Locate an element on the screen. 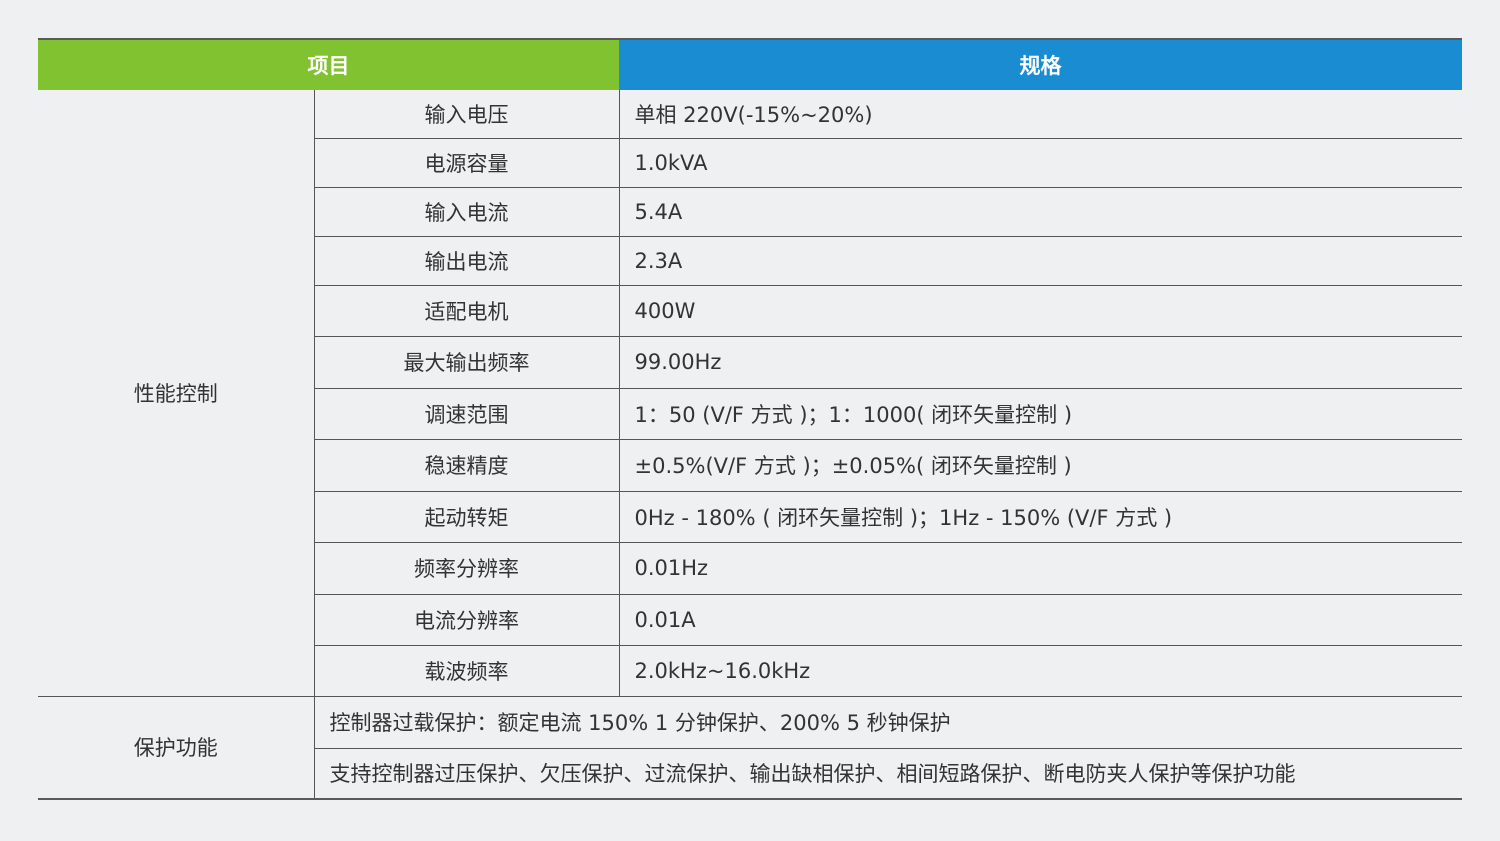 The image size is (1500, 841). table-row: 适配电机 400W is located at coordinates (750, 311).